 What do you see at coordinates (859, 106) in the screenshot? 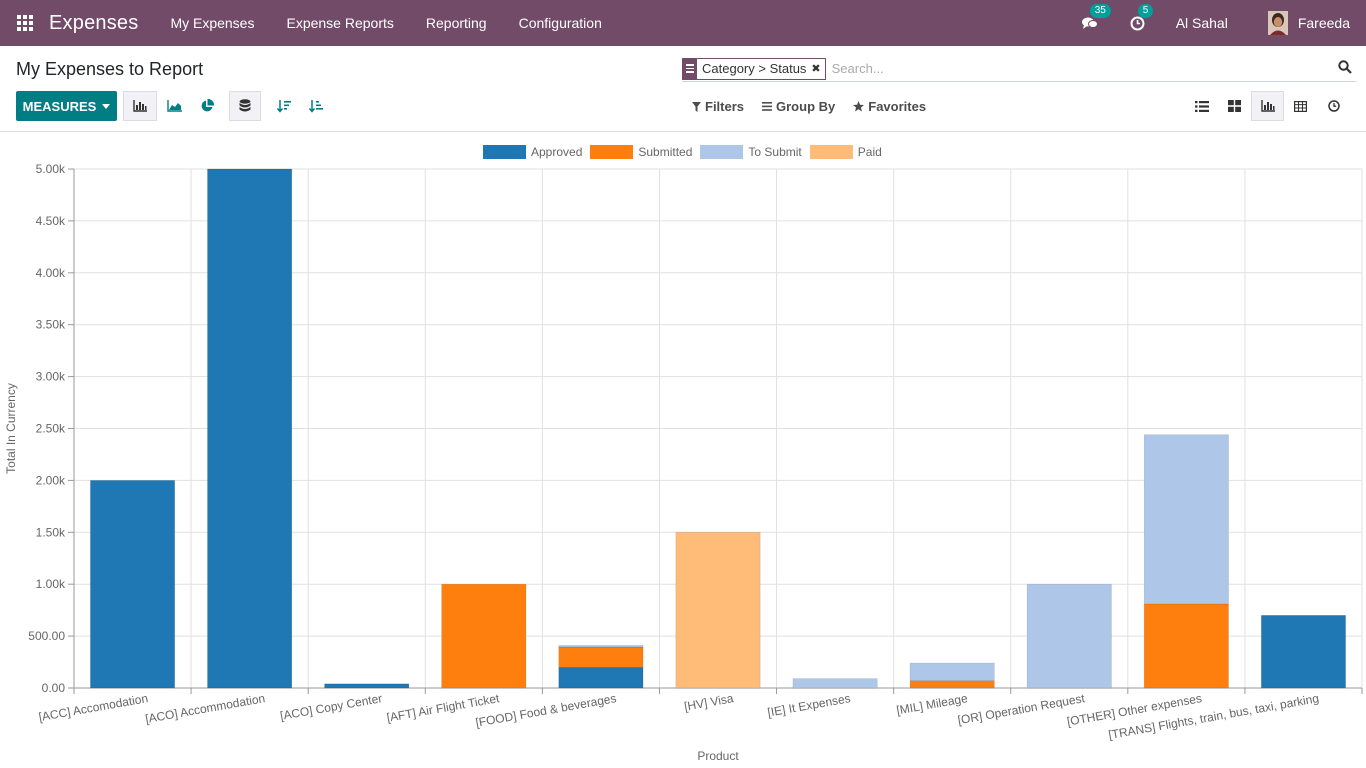
I see `star-icon` at bounding box center [859, 106].